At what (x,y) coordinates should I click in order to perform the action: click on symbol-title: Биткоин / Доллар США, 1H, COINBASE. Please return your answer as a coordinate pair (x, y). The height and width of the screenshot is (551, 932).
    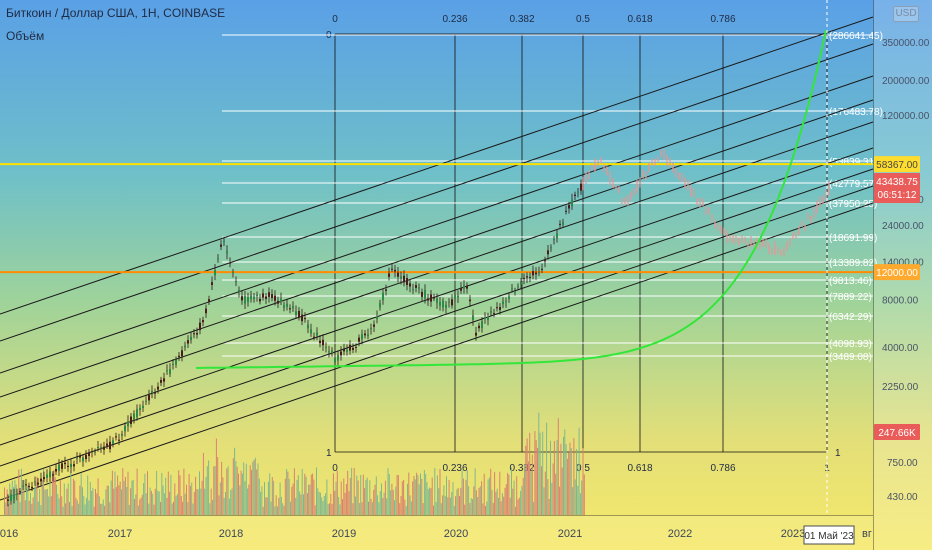
    Looking at the image, I should click on (116, 13).